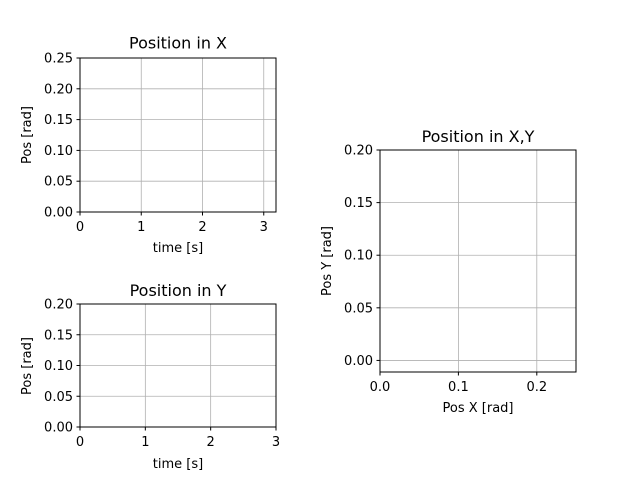  I want to click on position-xy-ylabel: Pos Y [rad], so click(327, 261).